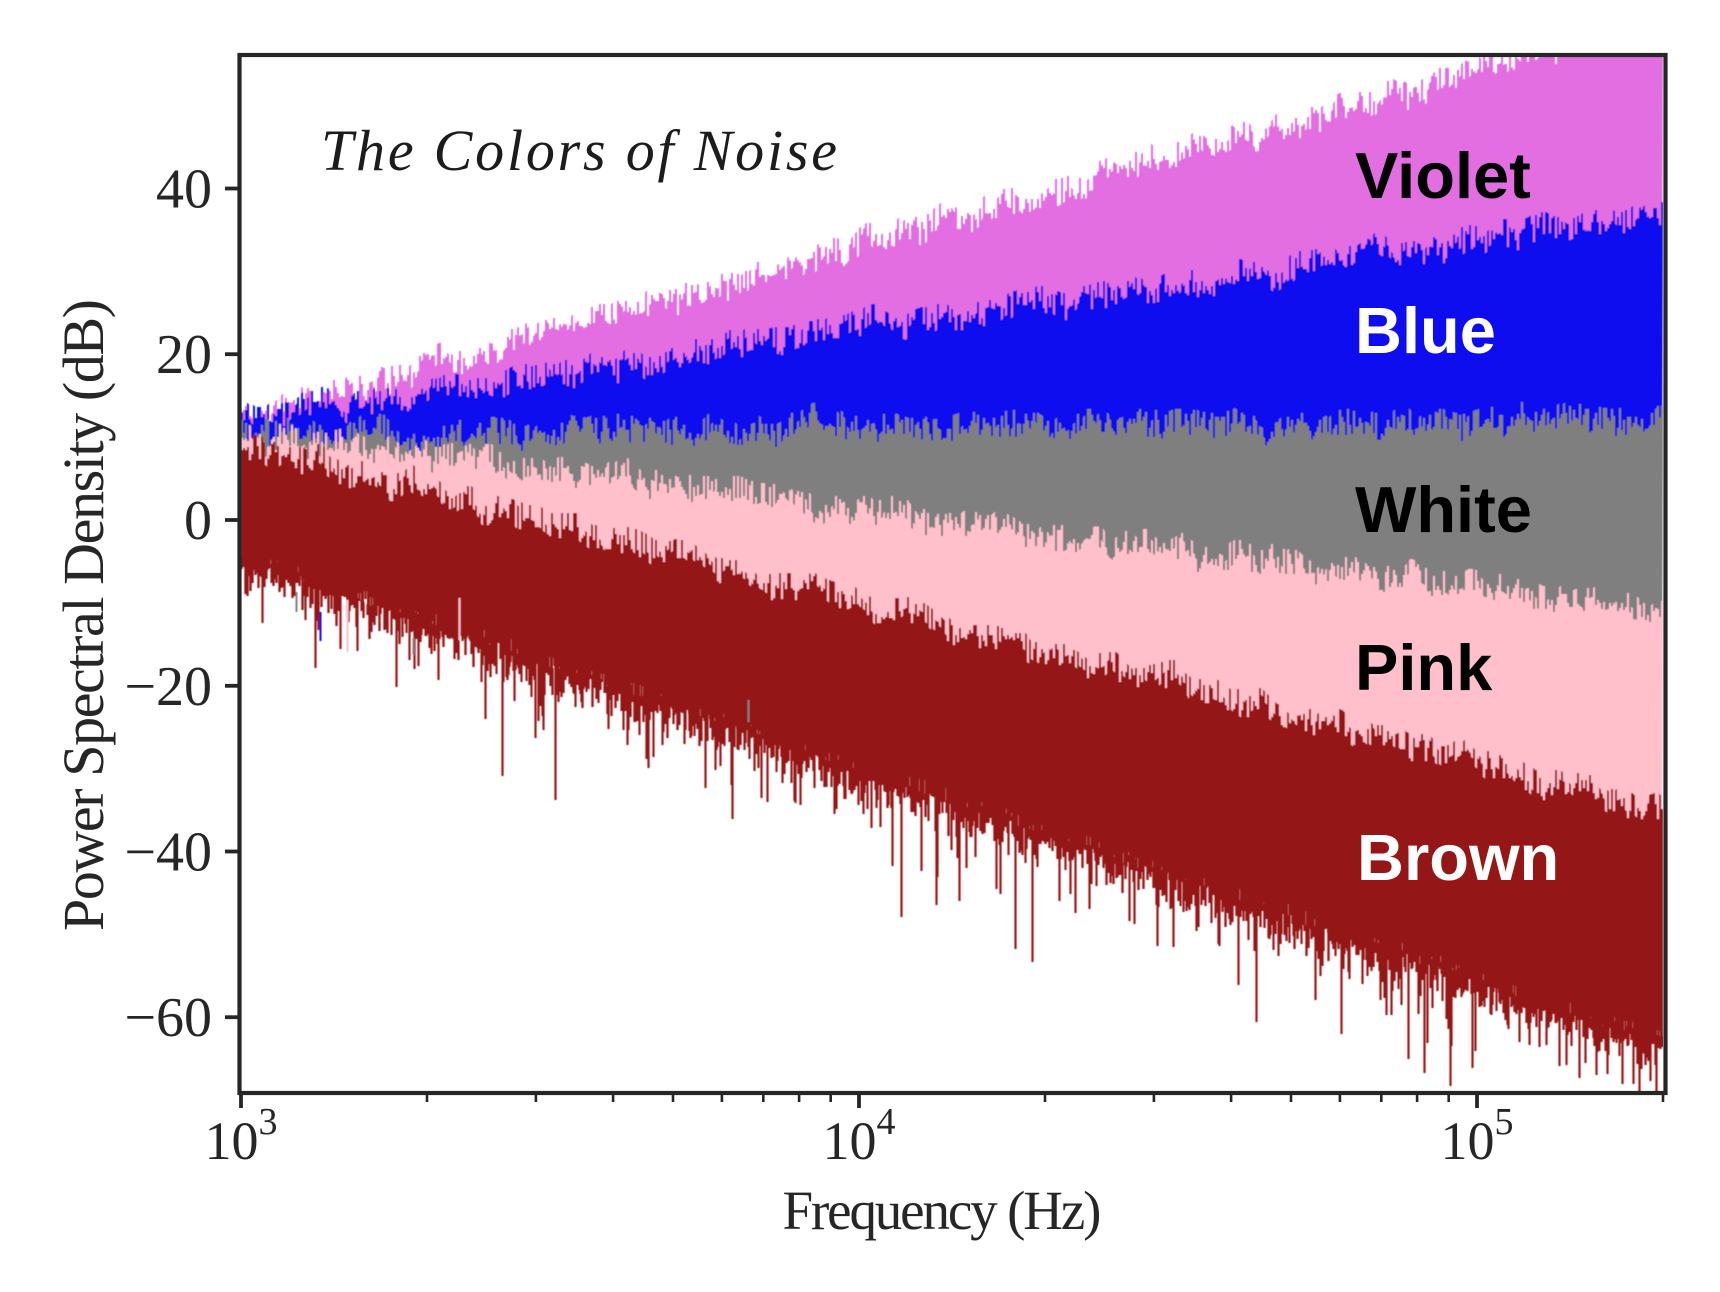 This screenshot has width=1720, height=1292. What do you see at coordinates (1443, 175) in the screenshot?
I see `svg-text: Violet` at bounding box center [1443, 175].